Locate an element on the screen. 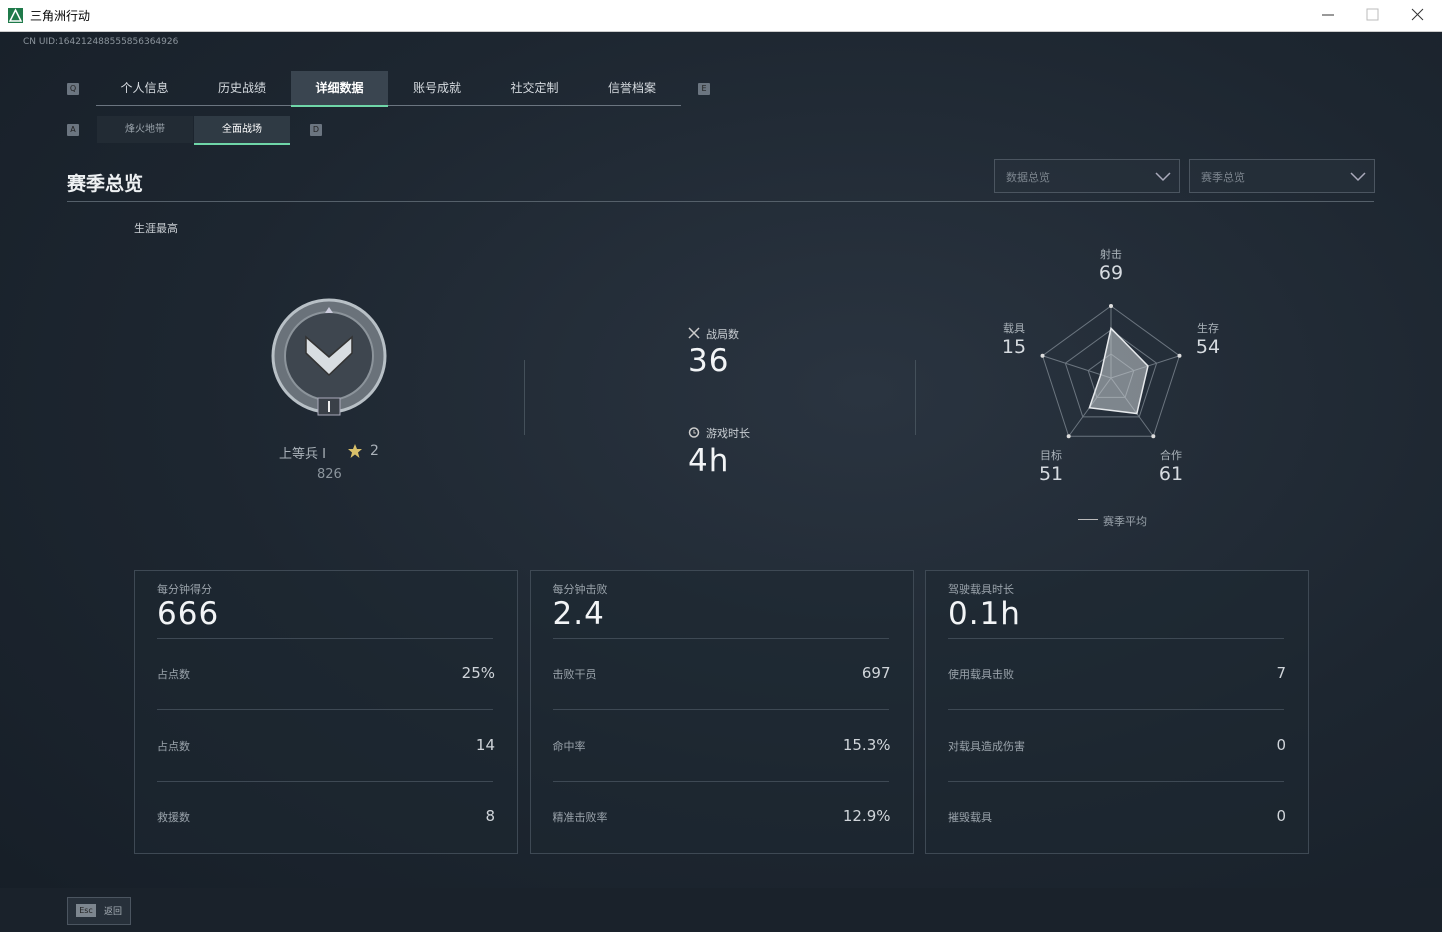  battle-icon is located at coordinates (694, 333).